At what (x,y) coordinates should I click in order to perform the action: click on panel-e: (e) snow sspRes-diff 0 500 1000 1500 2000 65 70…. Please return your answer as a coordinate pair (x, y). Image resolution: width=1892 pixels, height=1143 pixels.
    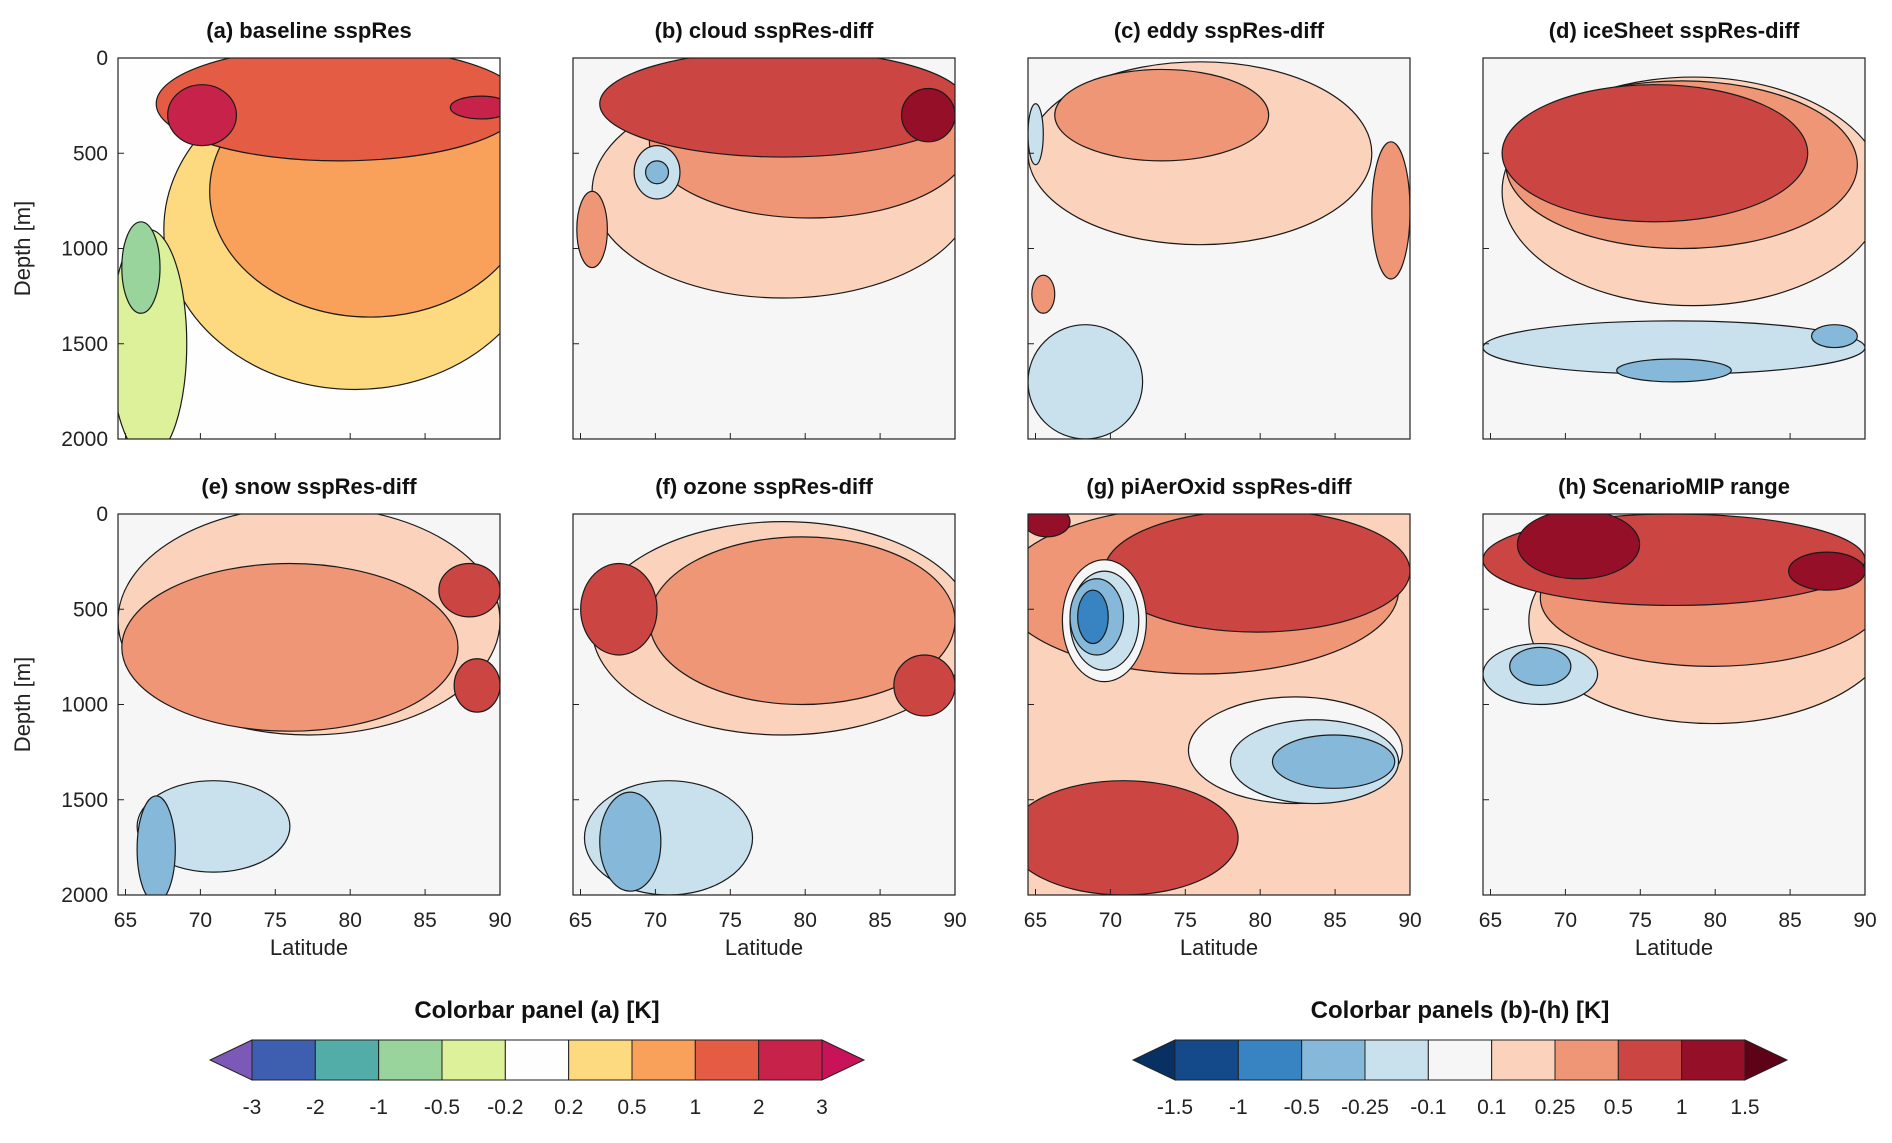
    Looking at the image, I should click on (261, 717).